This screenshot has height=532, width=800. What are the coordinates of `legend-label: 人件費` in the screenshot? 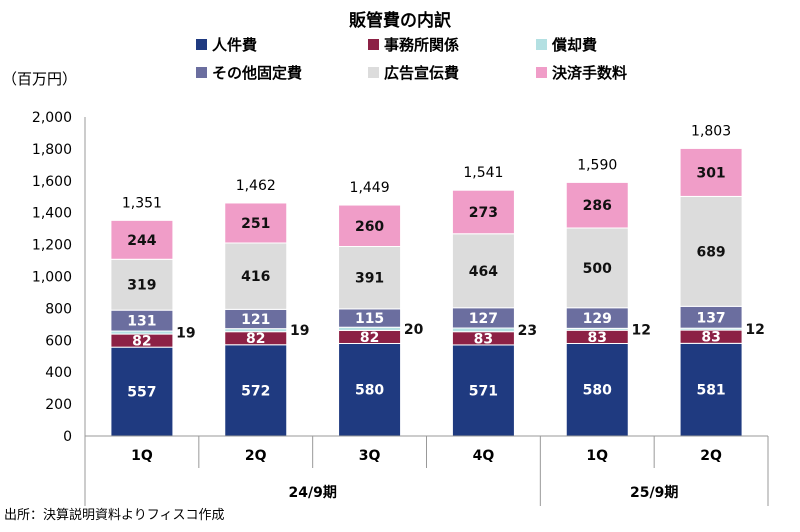 It's located at (234, 45).